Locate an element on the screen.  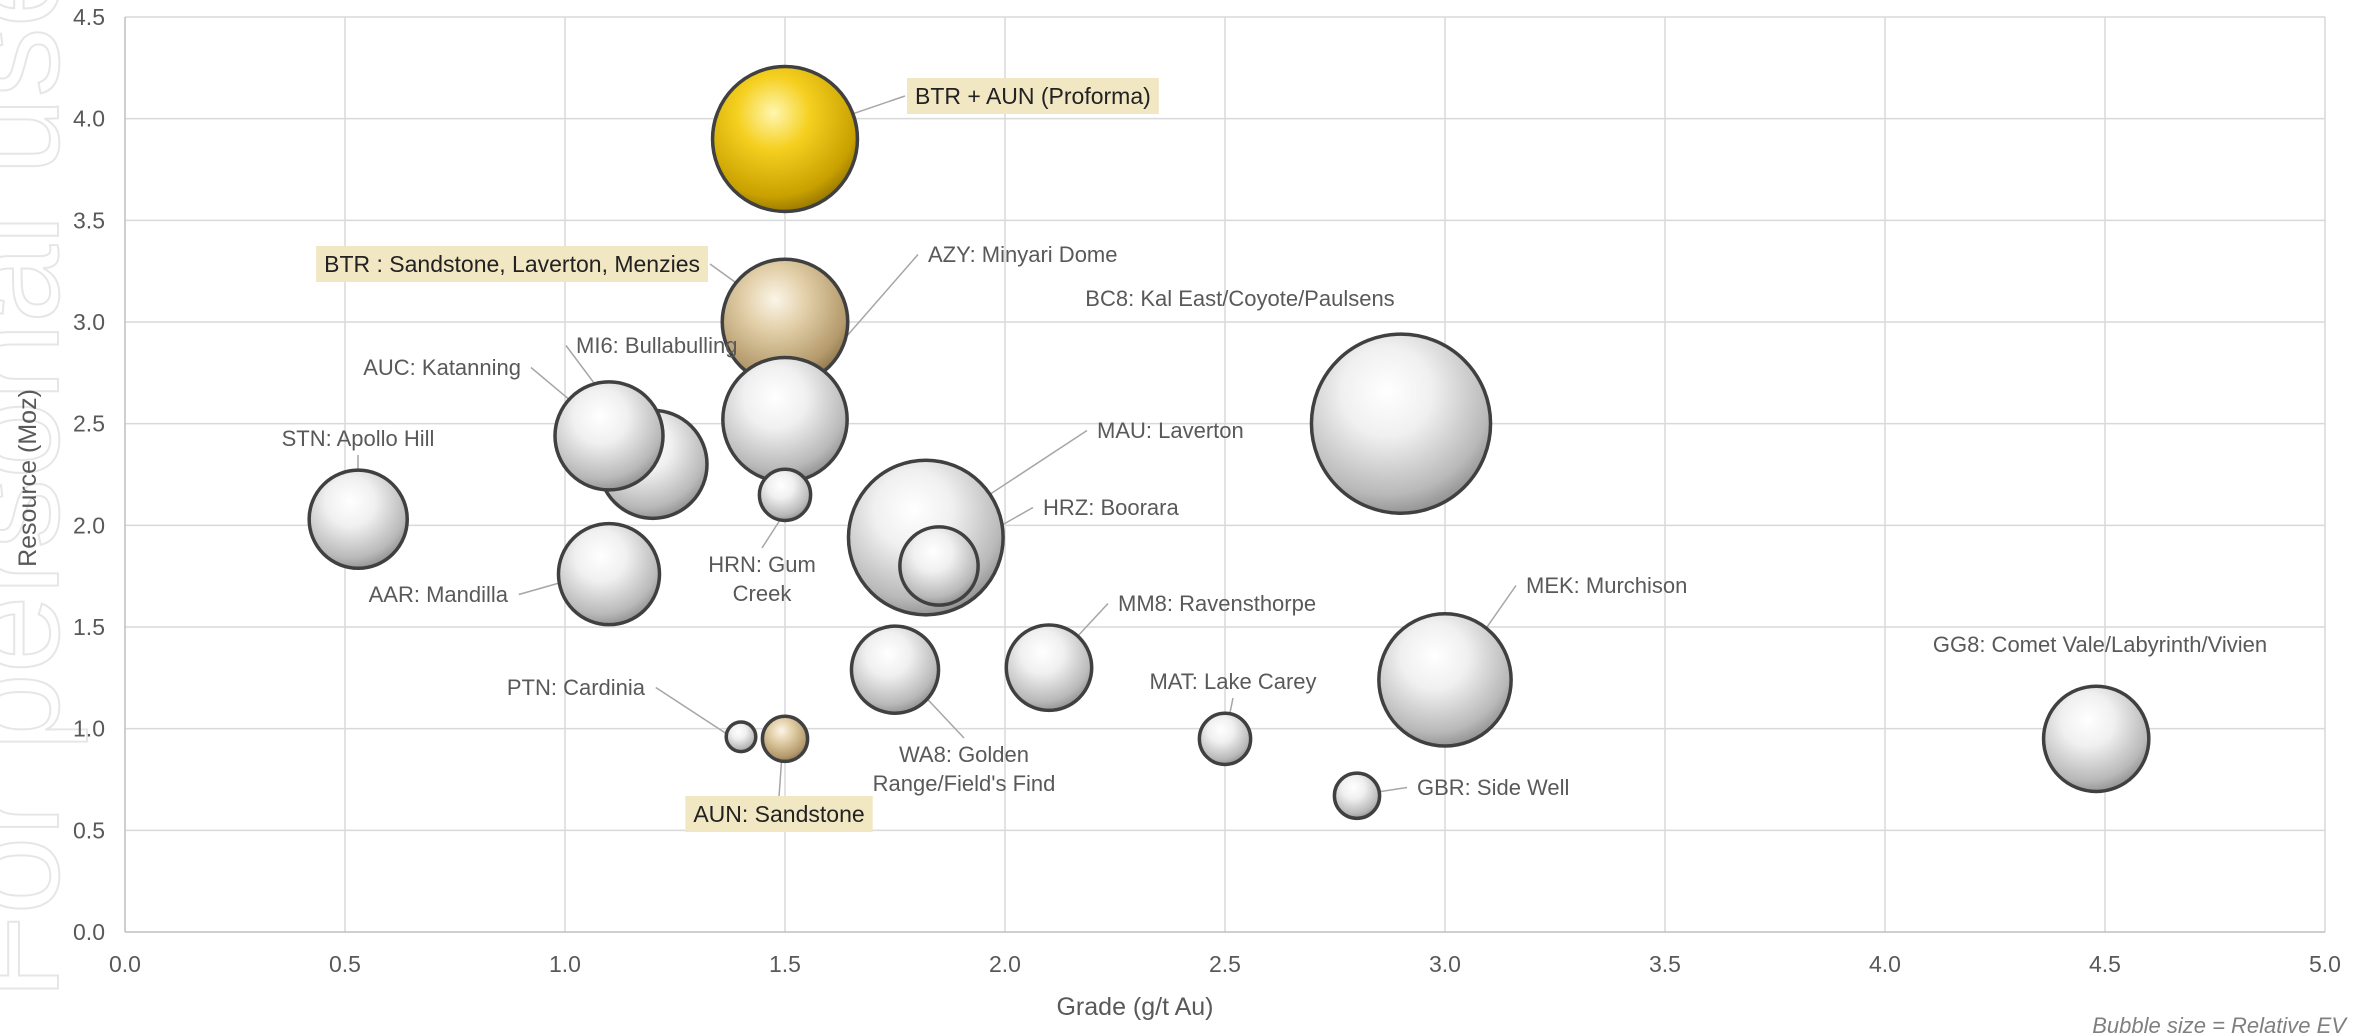
x-tick-label: 2.5 is located at coordinates (1225, 964).